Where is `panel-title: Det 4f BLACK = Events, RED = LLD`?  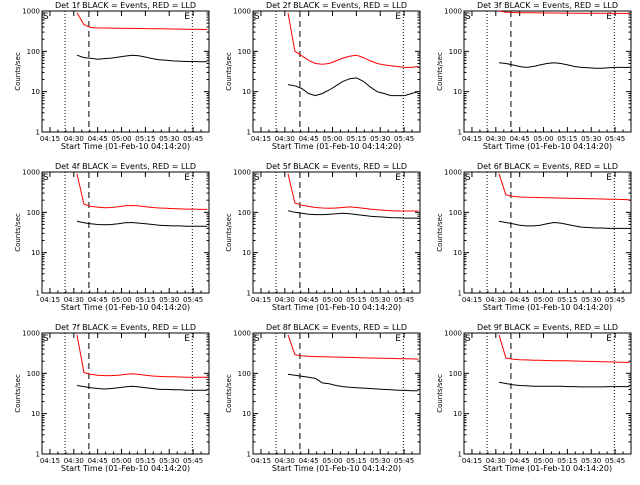 panel-title: Det 4f BLACK = Events, RED = LLD is located at coordinates (125, 166).